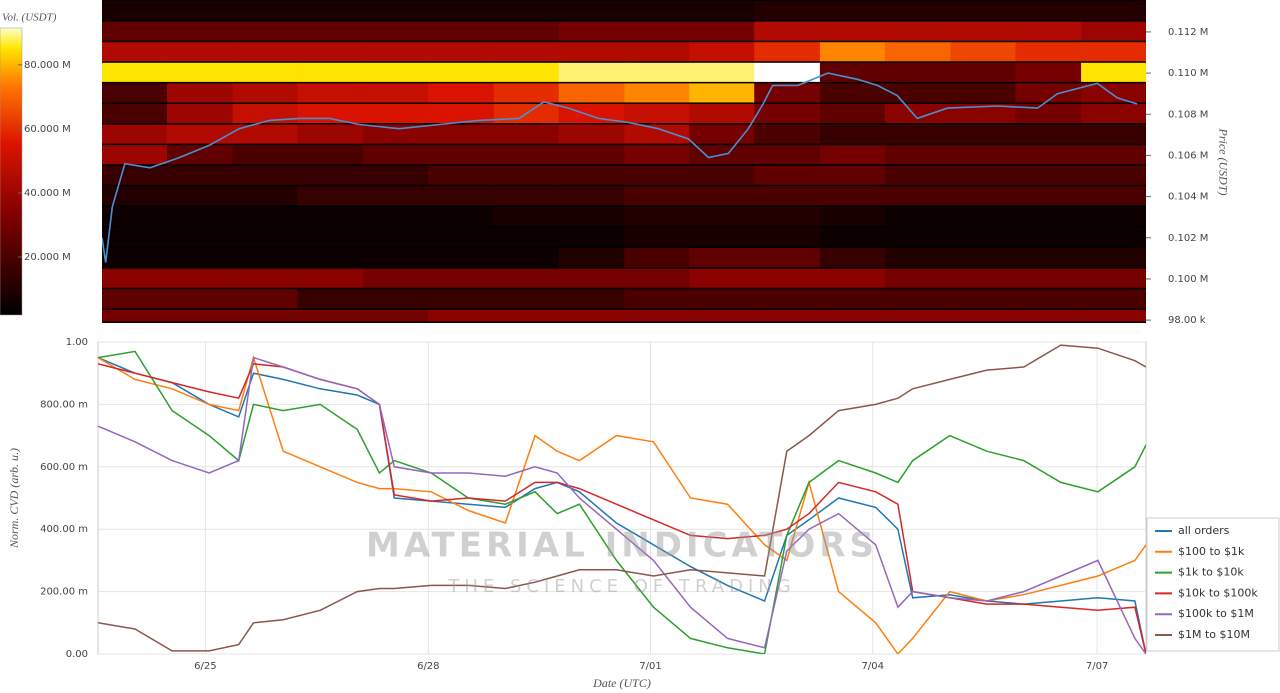 This screenshot has height=693, width=1280. Describe the element at coordinates (77, 342) in the screenshot. I see `y-tick-label: 1.00` at that location.